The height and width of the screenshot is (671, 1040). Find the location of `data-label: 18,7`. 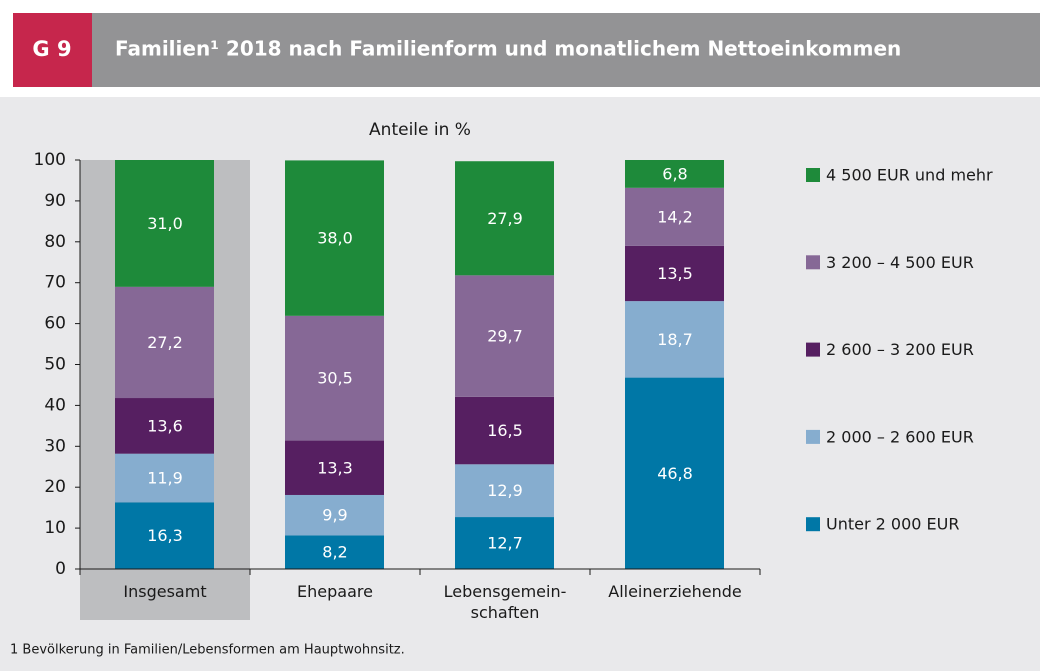

data-label: 18,7 is located at coordinates (675, 339).